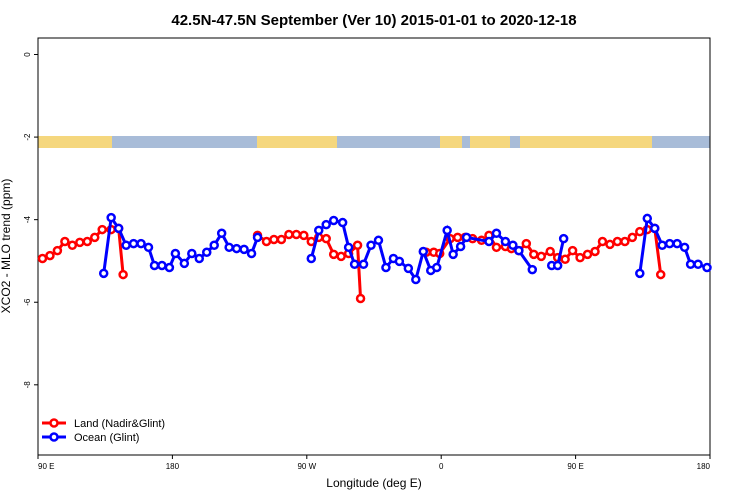 This screenshot has width=750, height=500. What do you see at coordinates (27, 137) in the screenshot?
I see `y-tick-label: -2` at bounding box center [27, 137].